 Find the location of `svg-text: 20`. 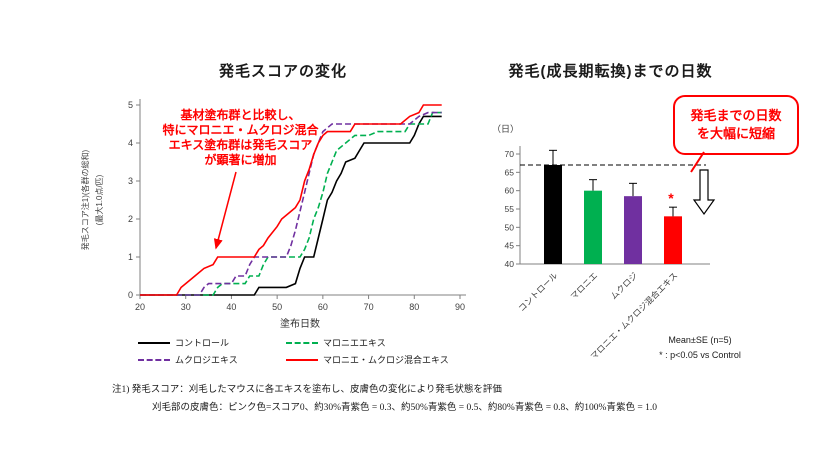

svg-text: 20 is located at coordinates (140, 307).